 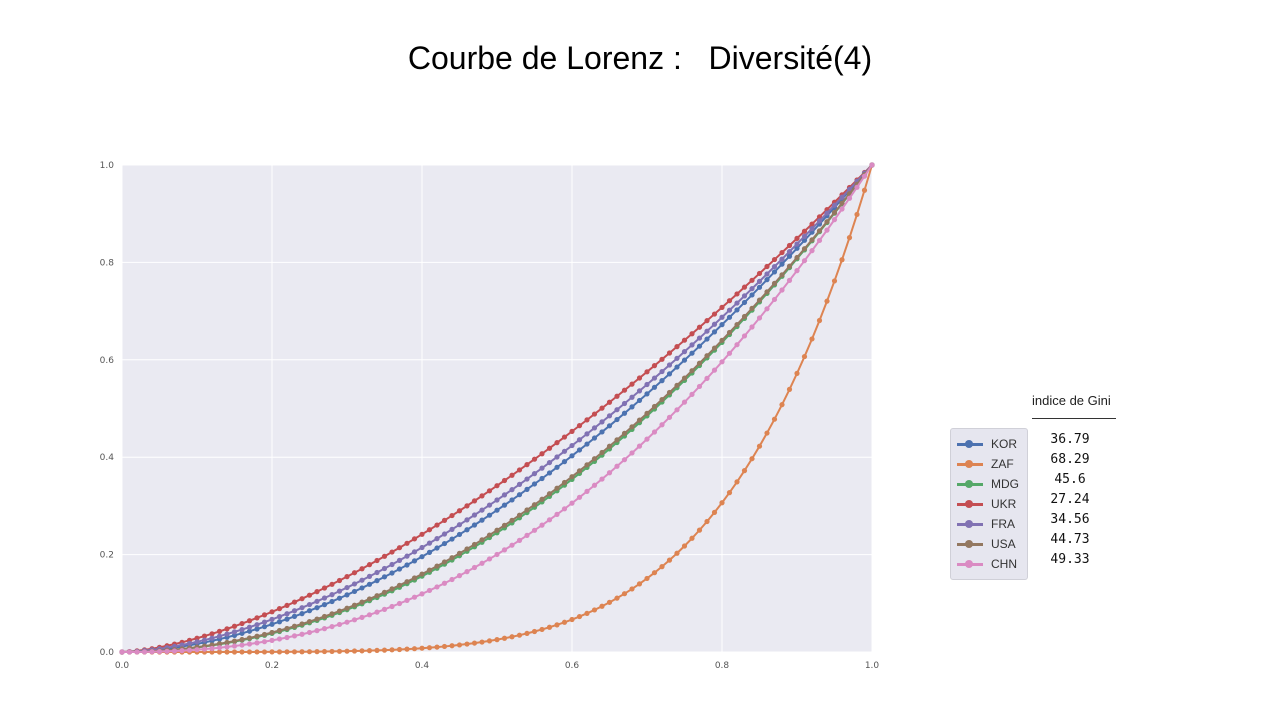 I want to click on legend-item-chn: CHN, so click(x=990, y=564).